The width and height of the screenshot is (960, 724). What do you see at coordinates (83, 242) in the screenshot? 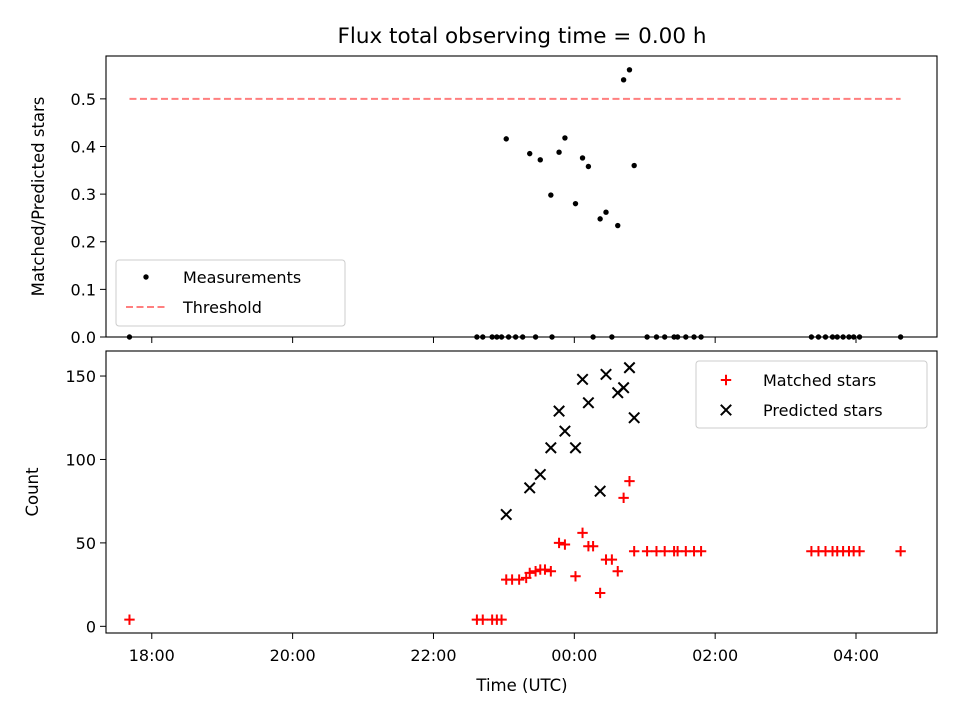
I see `y-tick-label: 0.2` at bounding box center [83, 242].